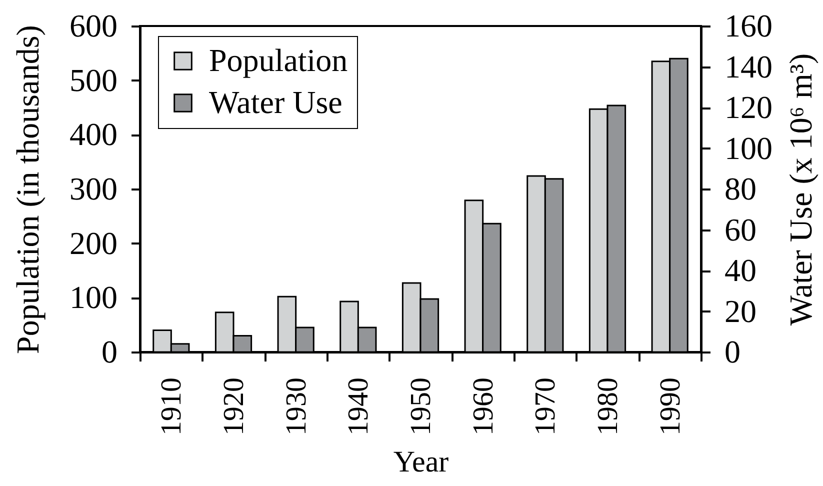 The image size is (823, 486). I want to click on y2-axis-title: Water Use (x 10⁶ m³), so click(800, 189).